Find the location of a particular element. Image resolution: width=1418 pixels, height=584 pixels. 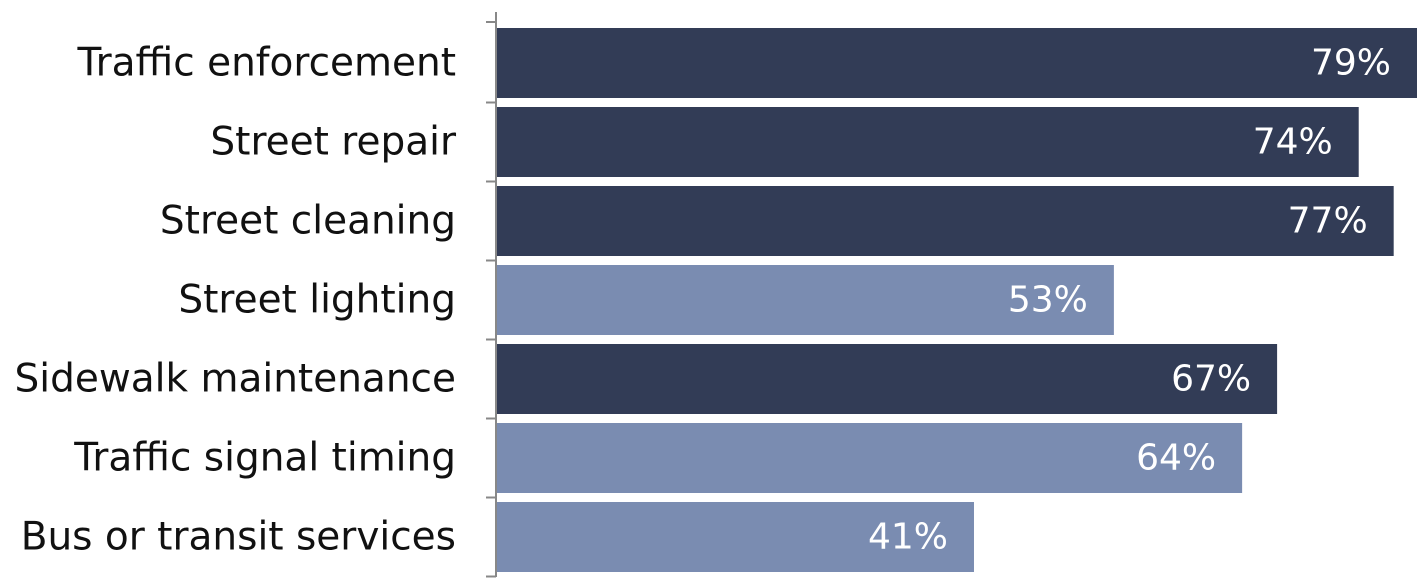

value-label: 53% is located at coordinates (1048, 300).